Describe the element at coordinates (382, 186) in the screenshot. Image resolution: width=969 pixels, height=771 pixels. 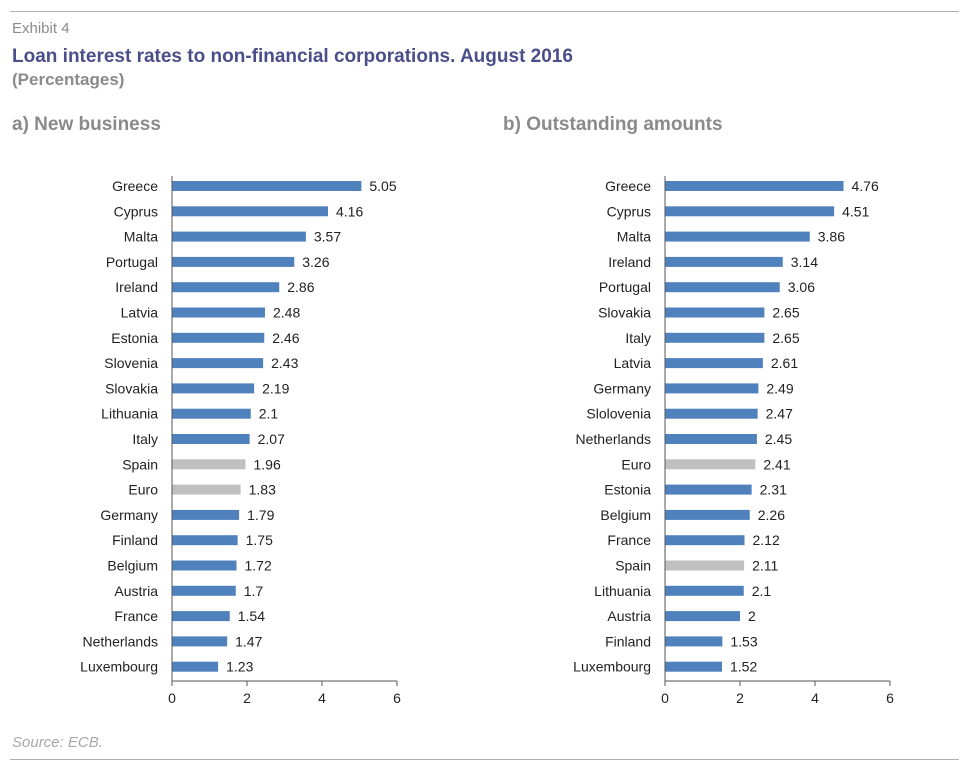
I see `value-label: 5.05` at that location.